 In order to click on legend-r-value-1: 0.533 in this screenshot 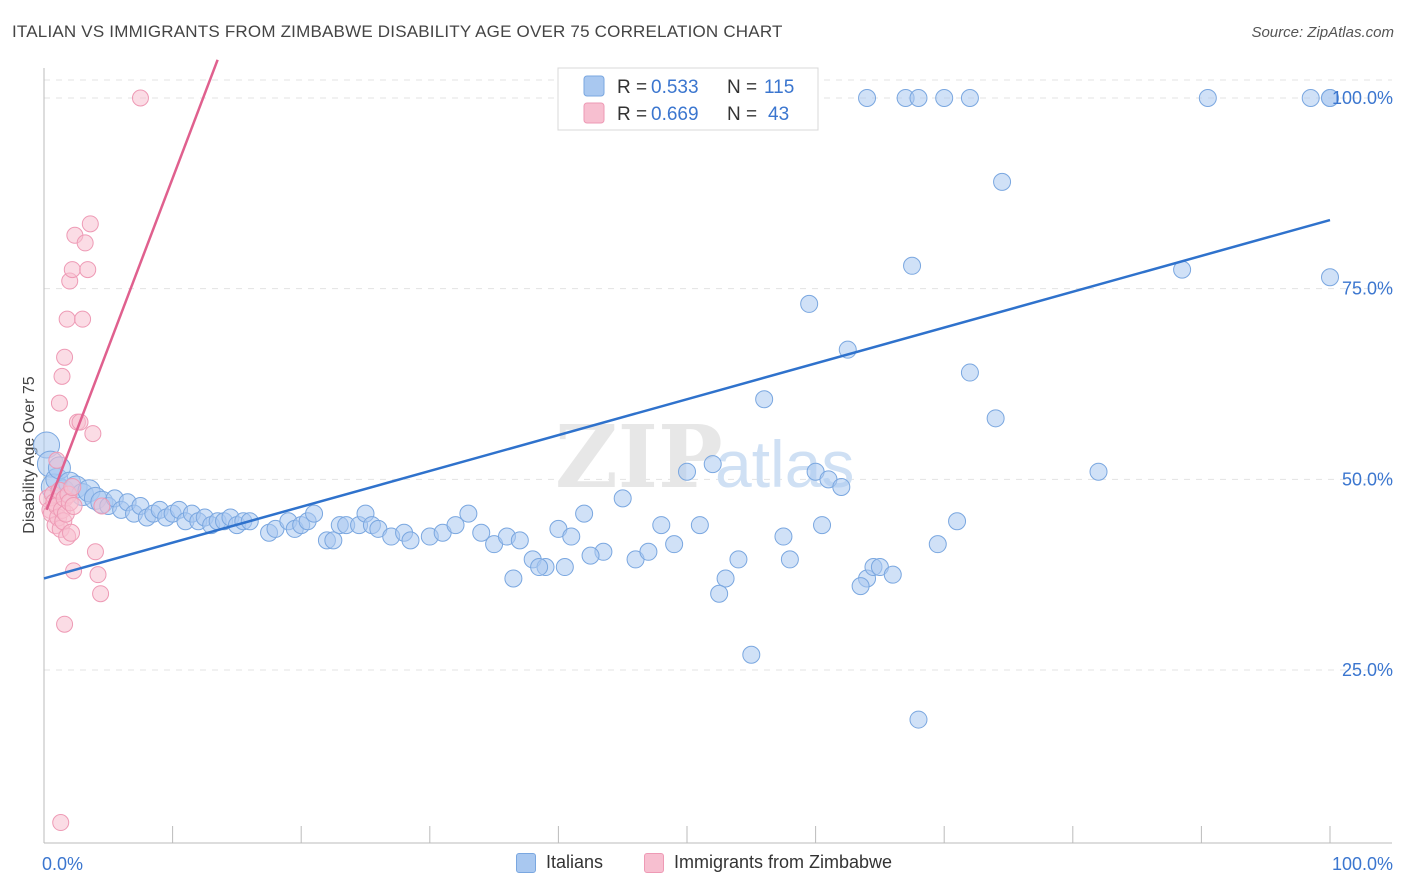, I will do `click(675, 87)`.